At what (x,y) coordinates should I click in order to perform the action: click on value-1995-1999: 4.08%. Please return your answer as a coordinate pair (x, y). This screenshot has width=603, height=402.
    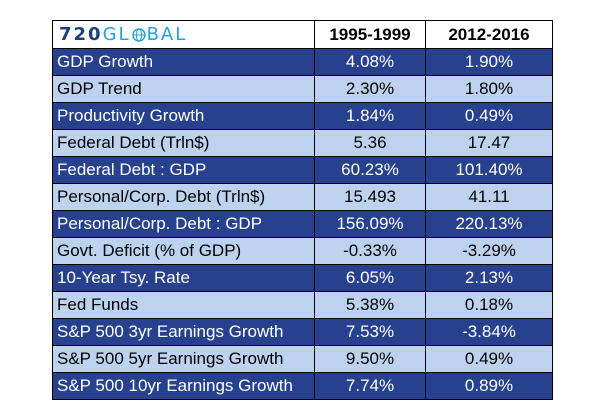
    Looking at the image, I should click on (370, 62).